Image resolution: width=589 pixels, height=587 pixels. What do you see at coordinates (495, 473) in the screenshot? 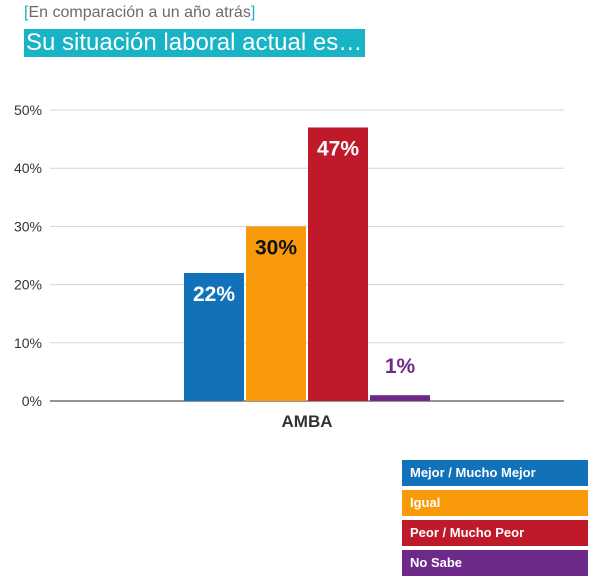
I see `legend-item: Mejor / Mucho Mejor` at bounding box center [495, 473].